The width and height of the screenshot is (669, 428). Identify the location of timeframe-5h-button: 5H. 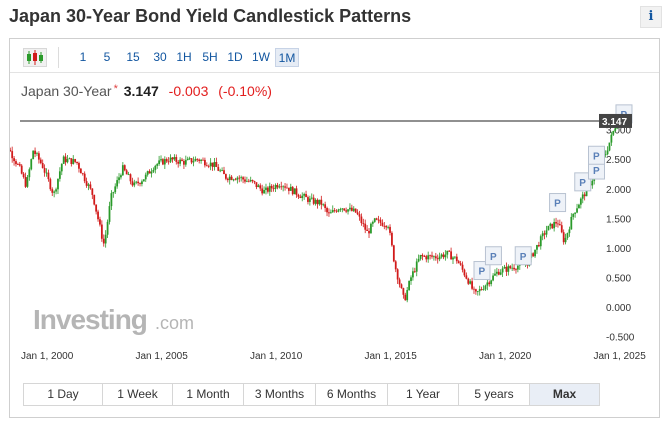
(210, 57).